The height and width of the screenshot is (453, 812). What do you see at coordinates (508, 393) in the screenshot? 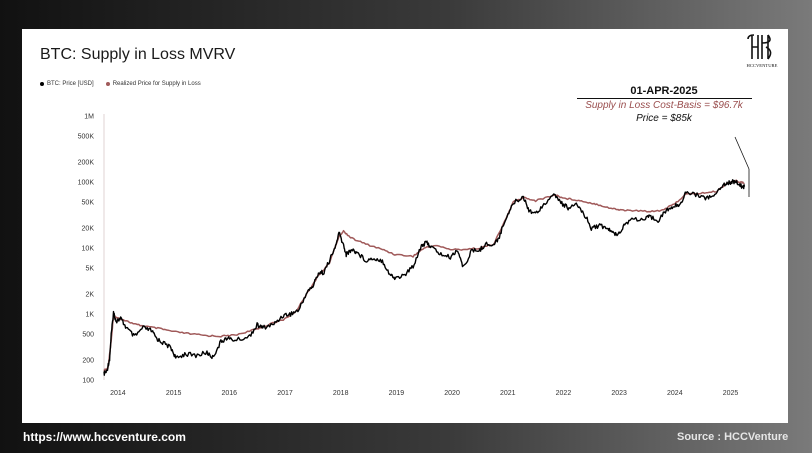
I see `x-tick-label: 2021` at bounding box center [508, 393].